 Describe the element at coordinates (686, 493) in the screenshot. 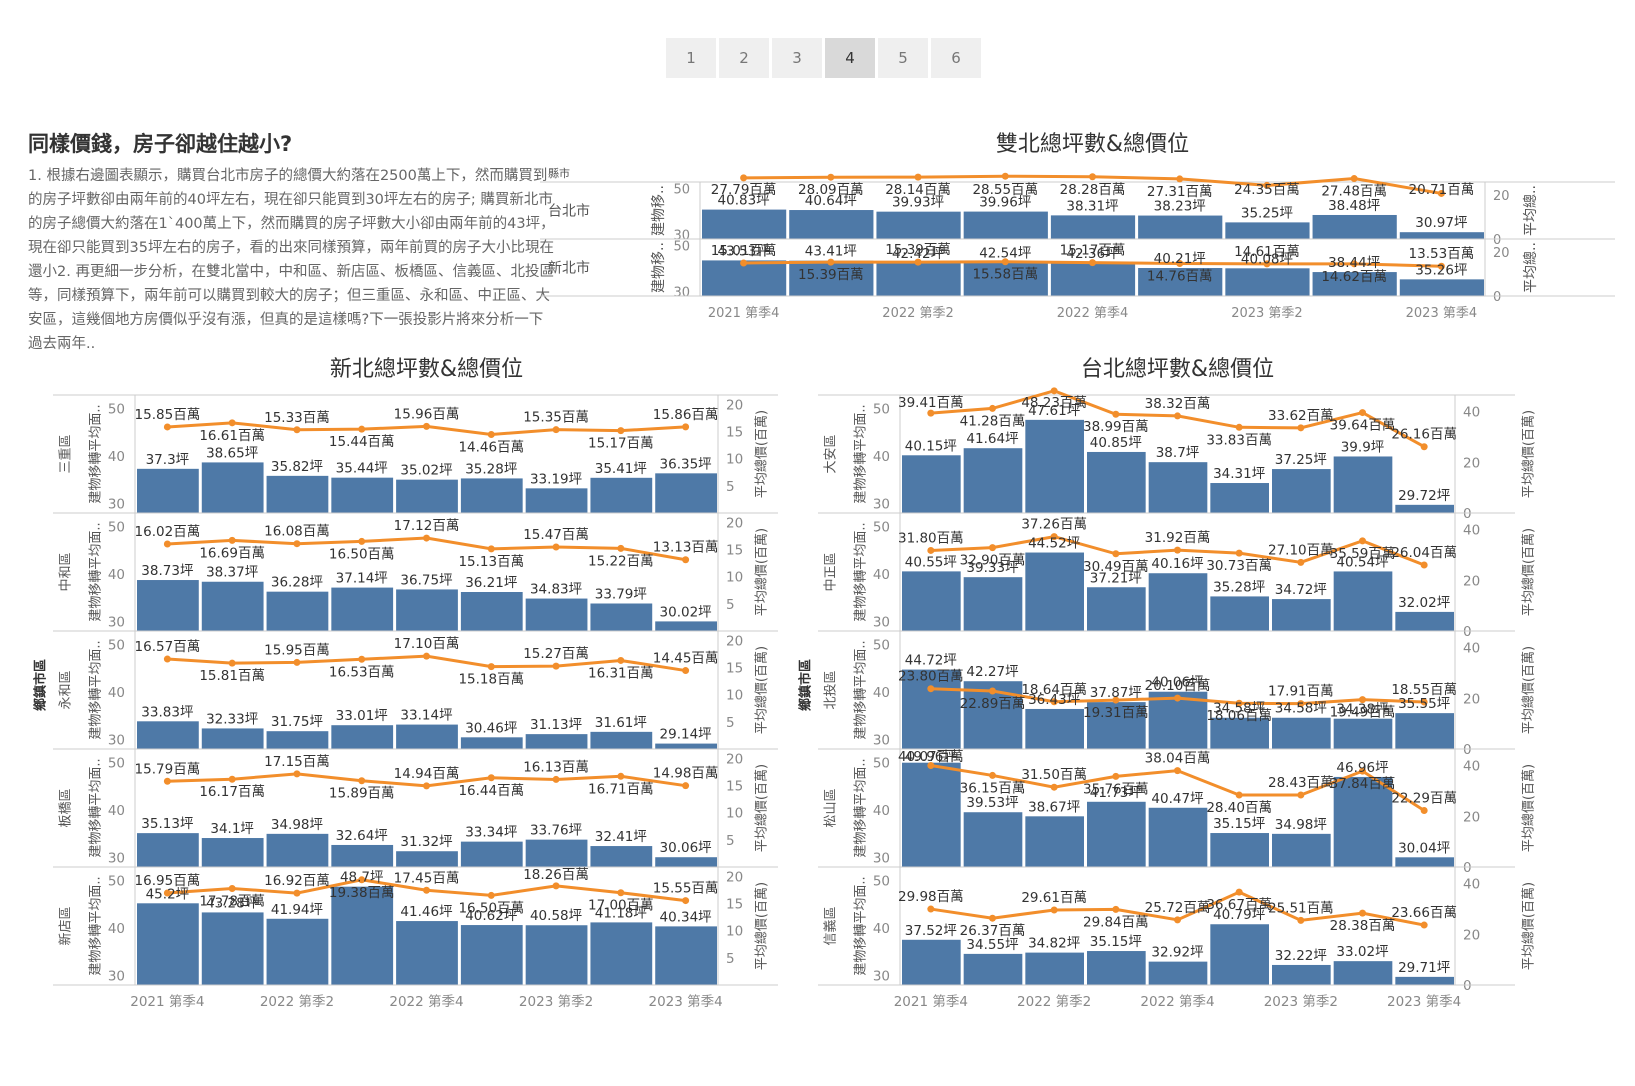

I see `bar-三重區-8` at that location.